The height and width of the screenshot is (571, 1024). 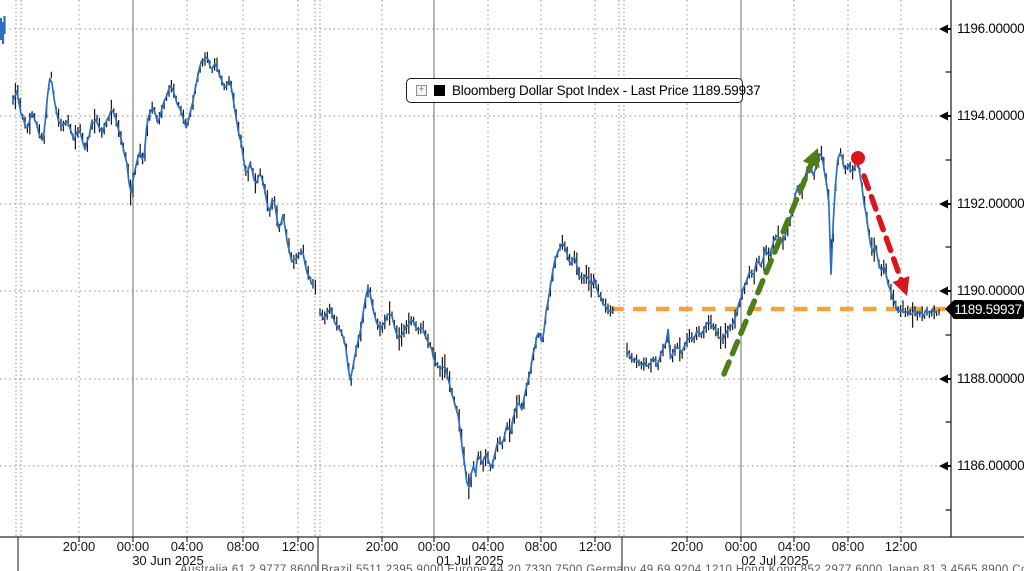 I want to click on y-axis-label: 1188.00000, so click(x=990, y=378).